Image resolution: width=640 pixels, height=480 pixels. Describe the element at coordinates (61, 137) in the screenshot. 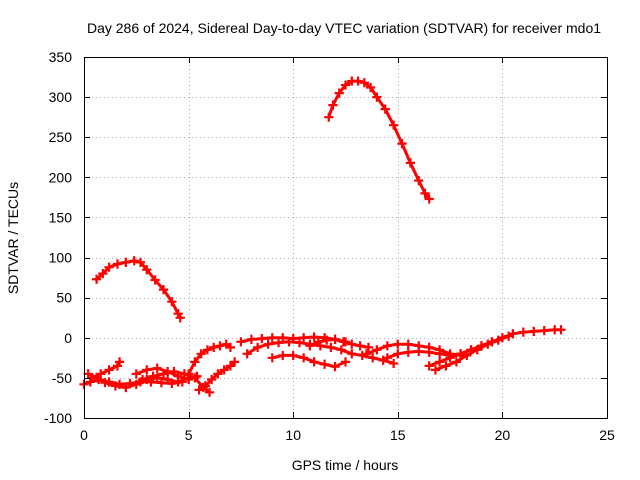

I see `y-tick-label: 250` at that location.